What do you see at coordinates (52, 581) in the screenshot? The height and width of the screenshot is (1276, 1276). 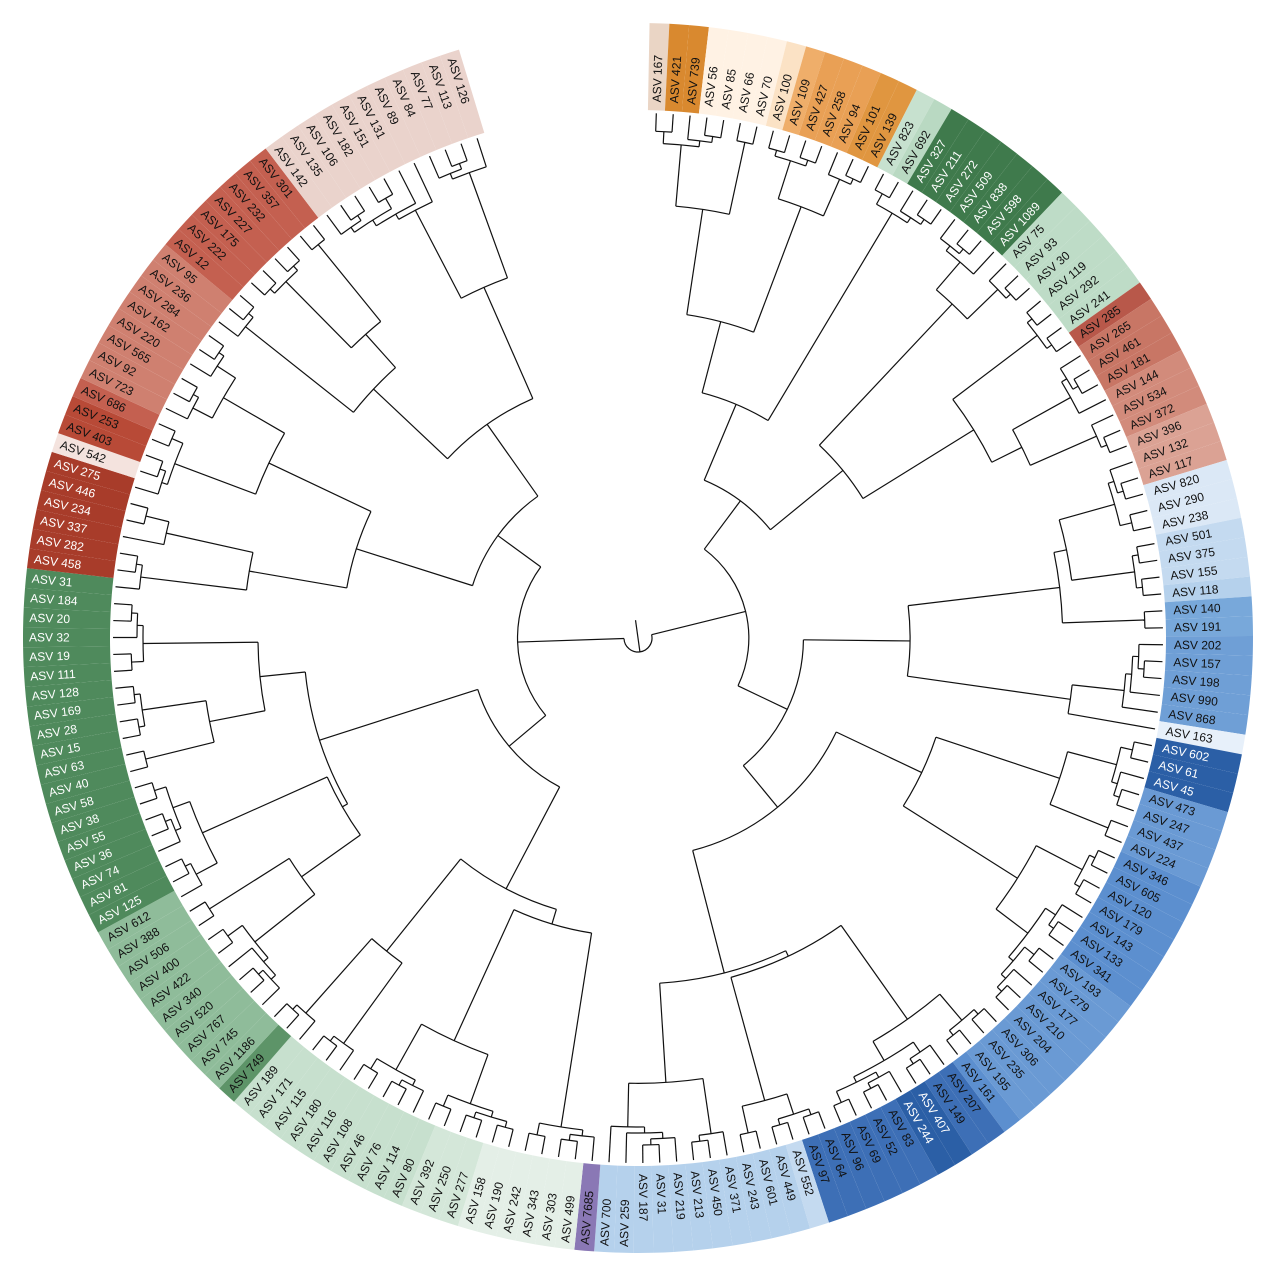 I see `tip-label: ASV 31` at bounding box center [52, 581].